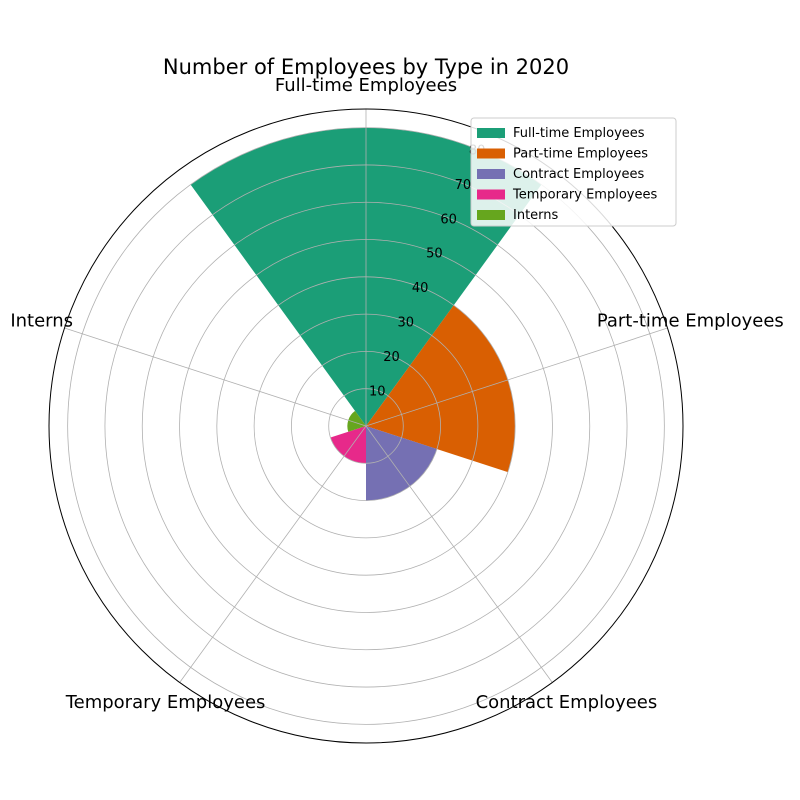  What do you see at coordinates (366, 85) in the screenshot?
I see `category-label-full-time-employees: Full-time Employees` at bounding box center [366, 85].